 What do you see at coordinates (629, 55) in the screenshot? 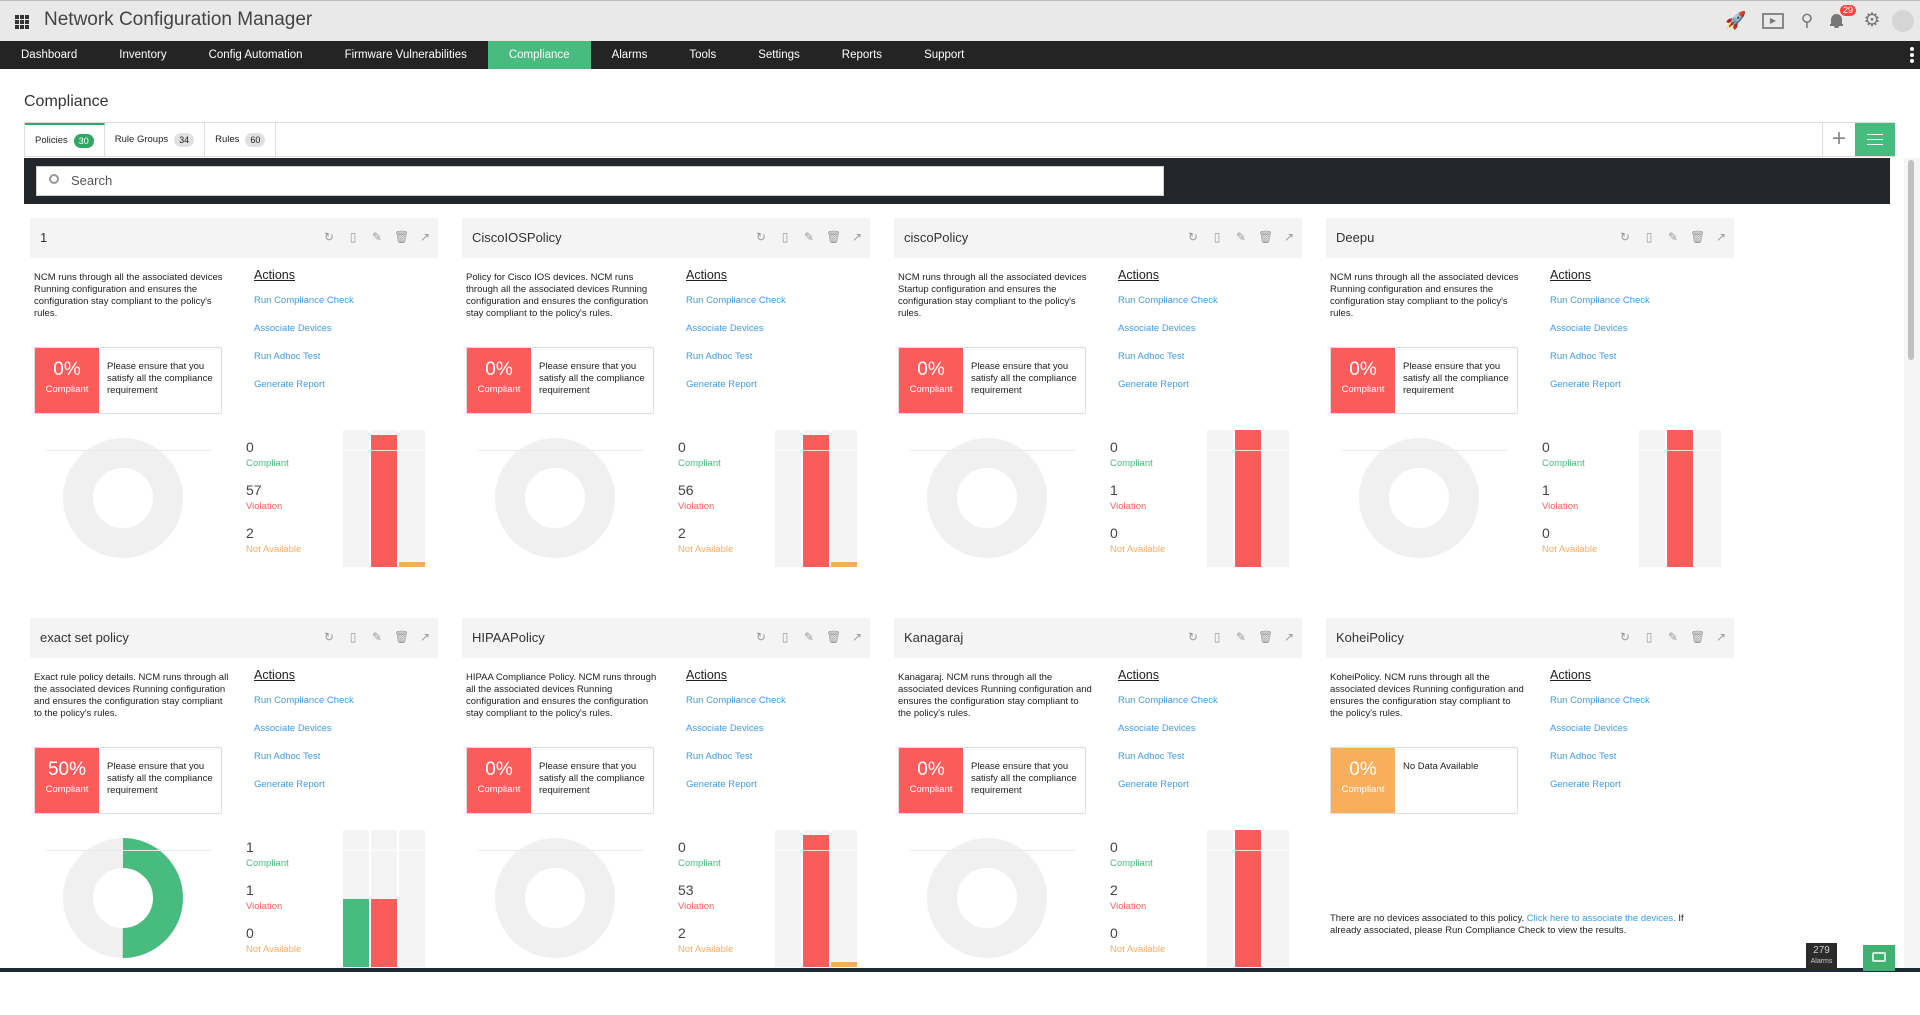
I see `nav-item-alarms: Alarms` at bounding box center [629, 55].